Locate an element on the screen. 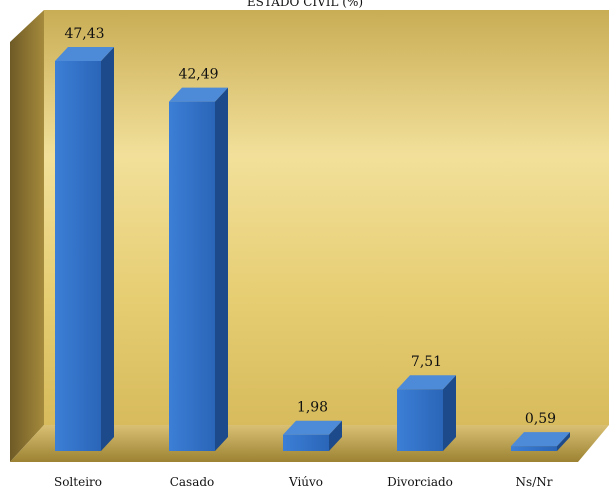  data-label: 47,43 is located at coordinates (84, 34).